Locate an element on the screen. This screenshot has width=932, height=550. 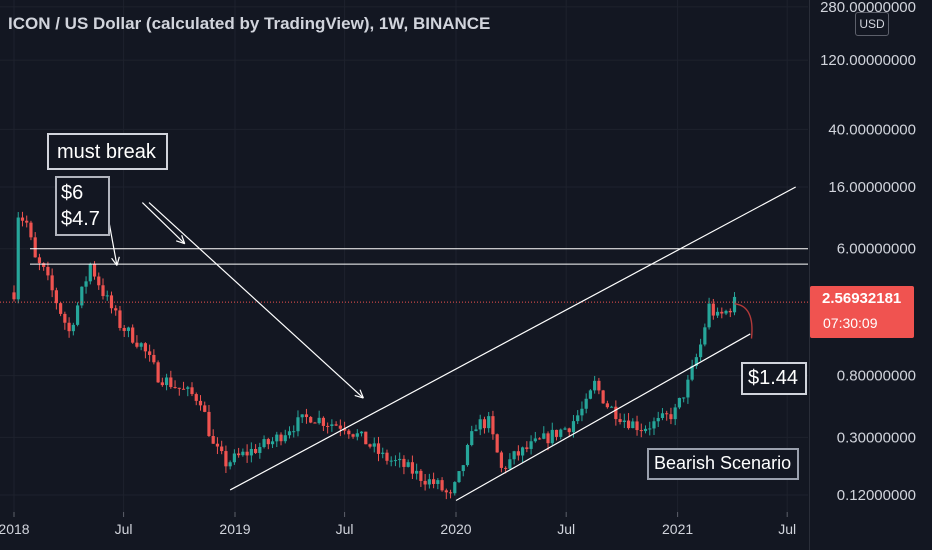
current-price-tag: 2.56932181 07:30:09 is located at coordinates (862, 312).